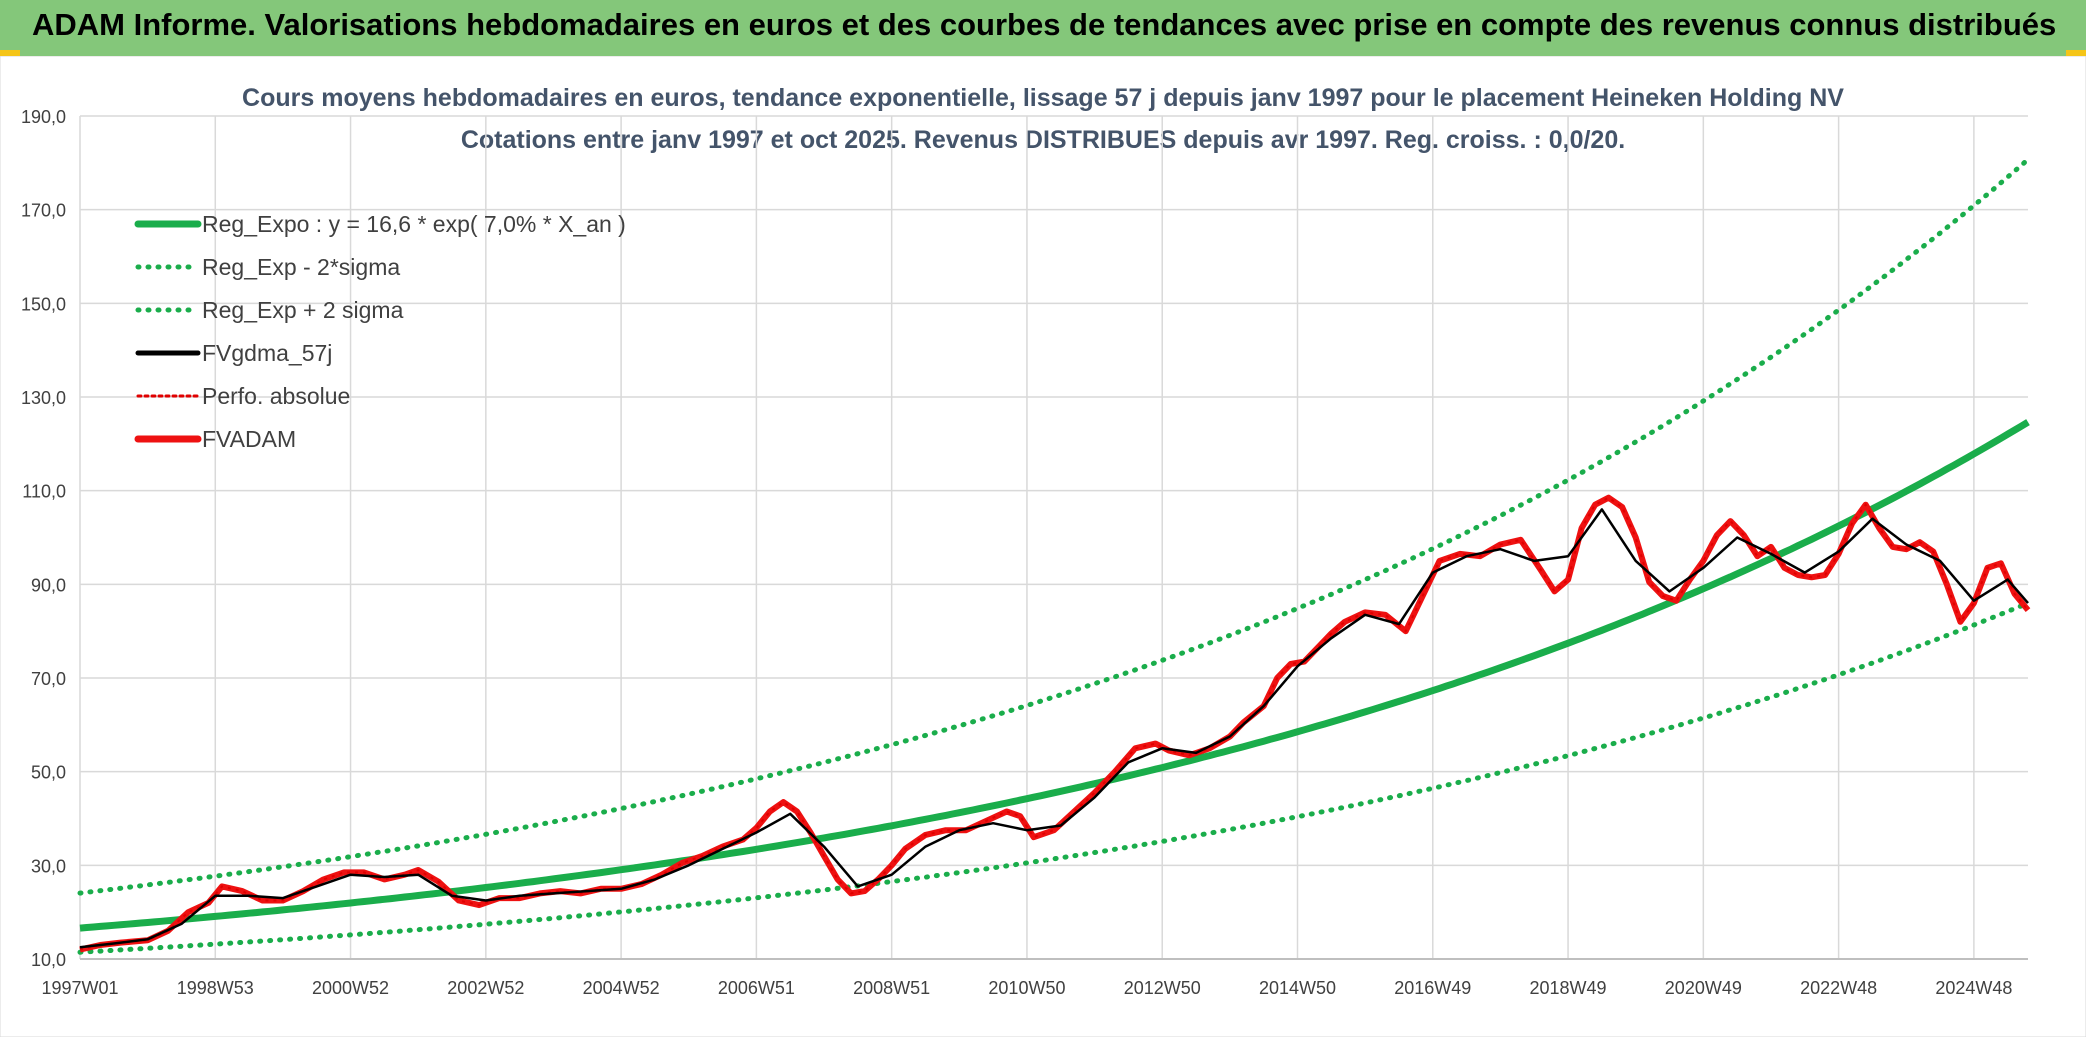 This screenshot has height=1042, width=2086. Describe the element at coordinates (1838, 988) in the screenshot. I see `x-tick-label: 2022W48` at that location.